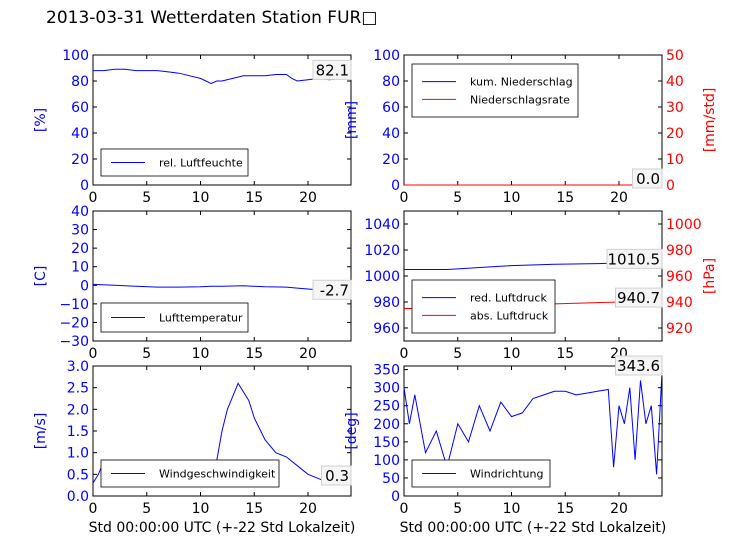 The width and height of the screenshot is (736, 552). I want to click on current-value: 1010.5, so click(634, 259).